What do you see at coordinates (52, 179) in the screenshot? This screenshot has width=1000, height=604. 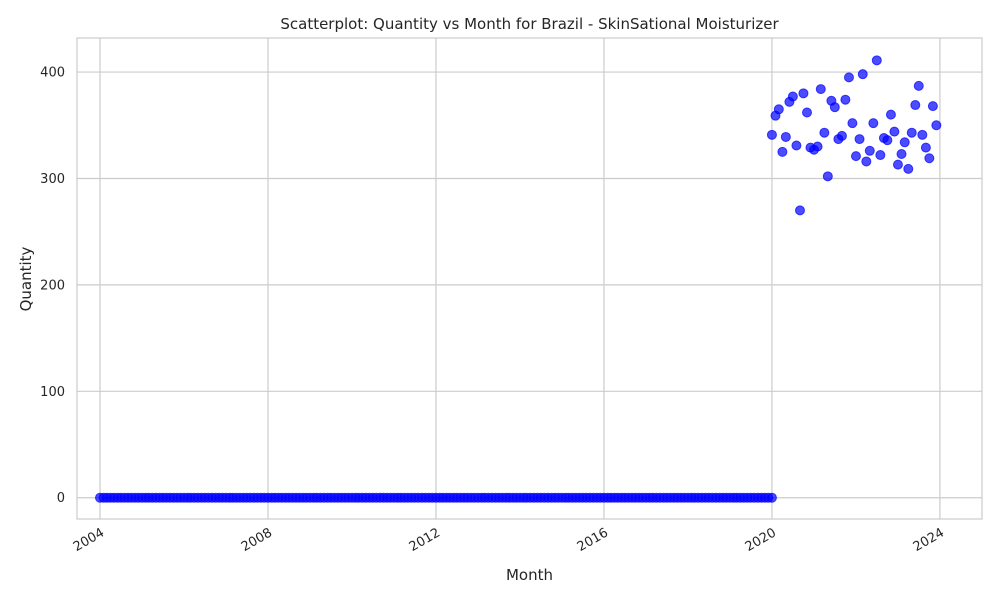 I see `y-tick-label: 300` at bounding box center [52, 179].